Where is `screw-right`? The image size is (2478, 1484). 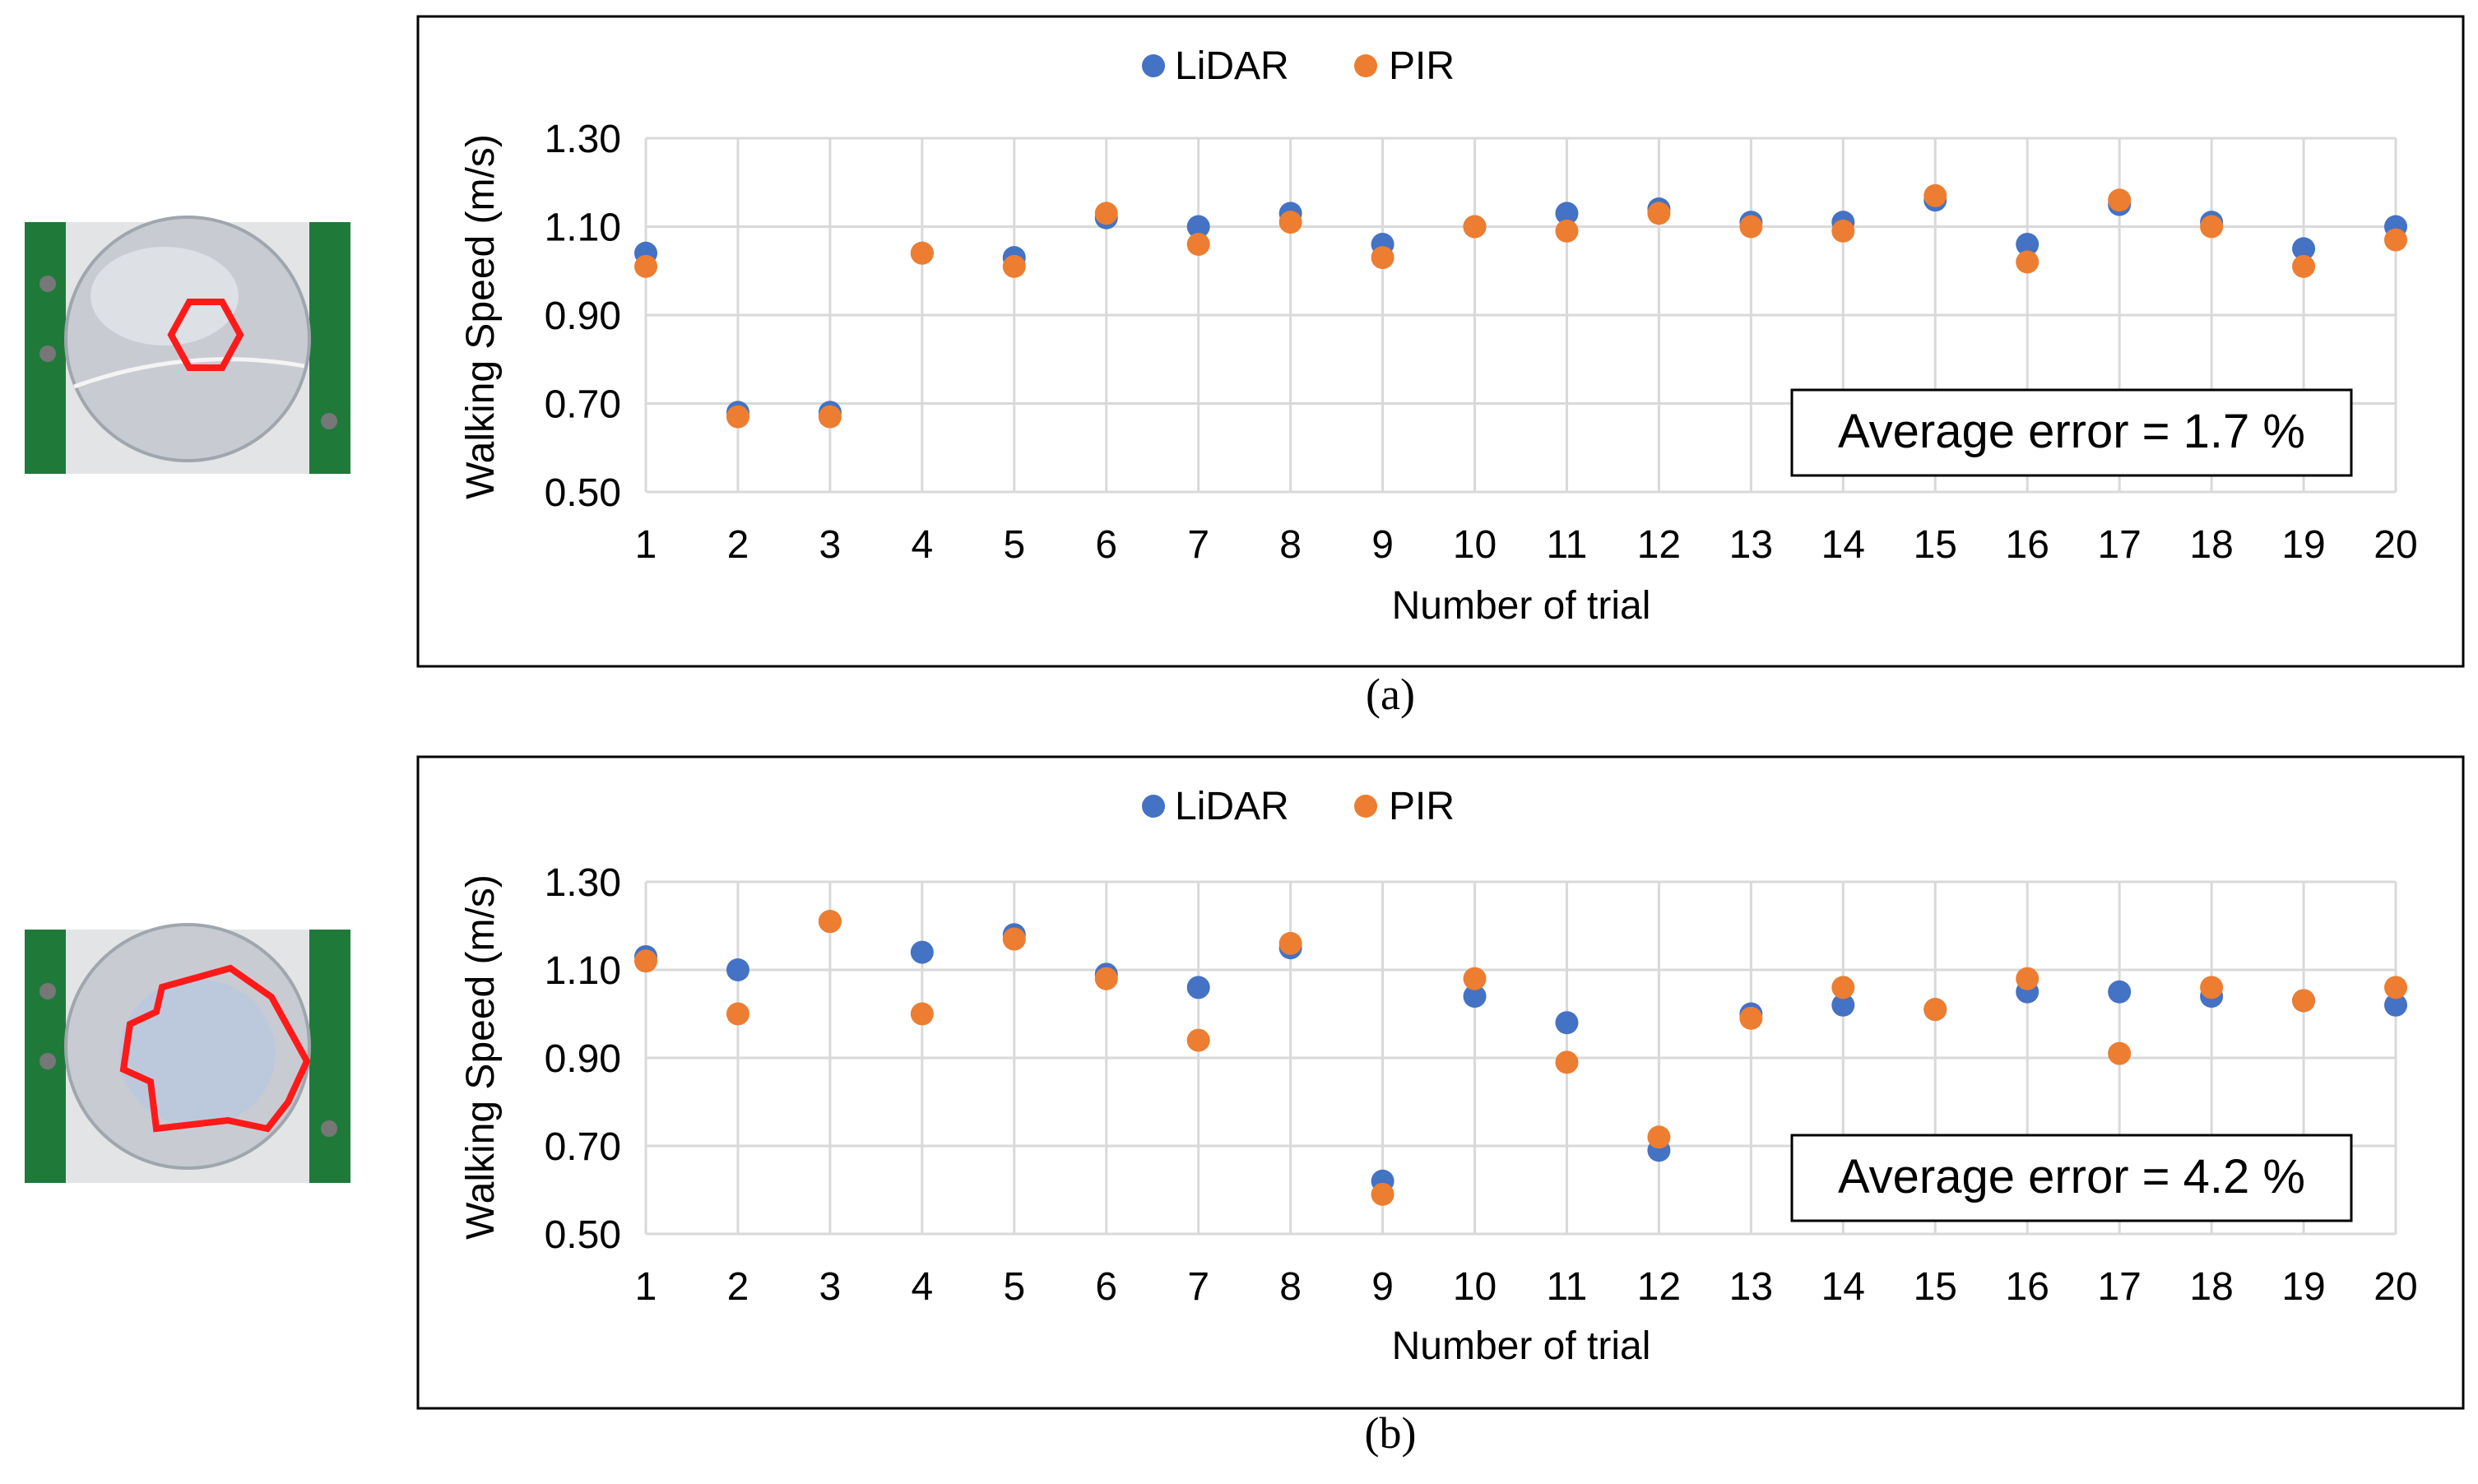 screw-right is located at coordinates (329, 1128).